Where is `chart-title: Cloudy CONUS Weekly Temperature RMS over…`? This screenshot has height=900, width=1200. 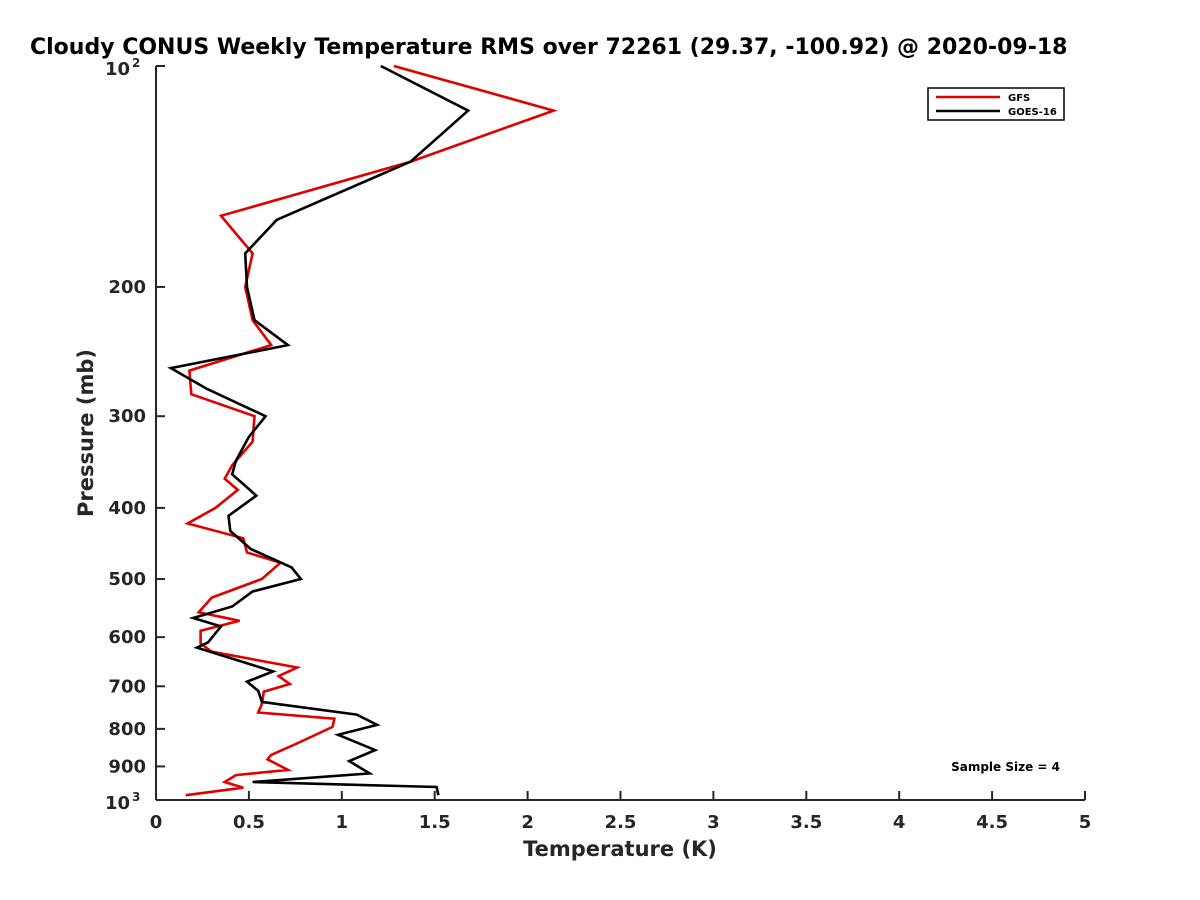 chart-title: Cloudy CONUS Weekly Temperature RMS over… is located at coordinates (548, 47).